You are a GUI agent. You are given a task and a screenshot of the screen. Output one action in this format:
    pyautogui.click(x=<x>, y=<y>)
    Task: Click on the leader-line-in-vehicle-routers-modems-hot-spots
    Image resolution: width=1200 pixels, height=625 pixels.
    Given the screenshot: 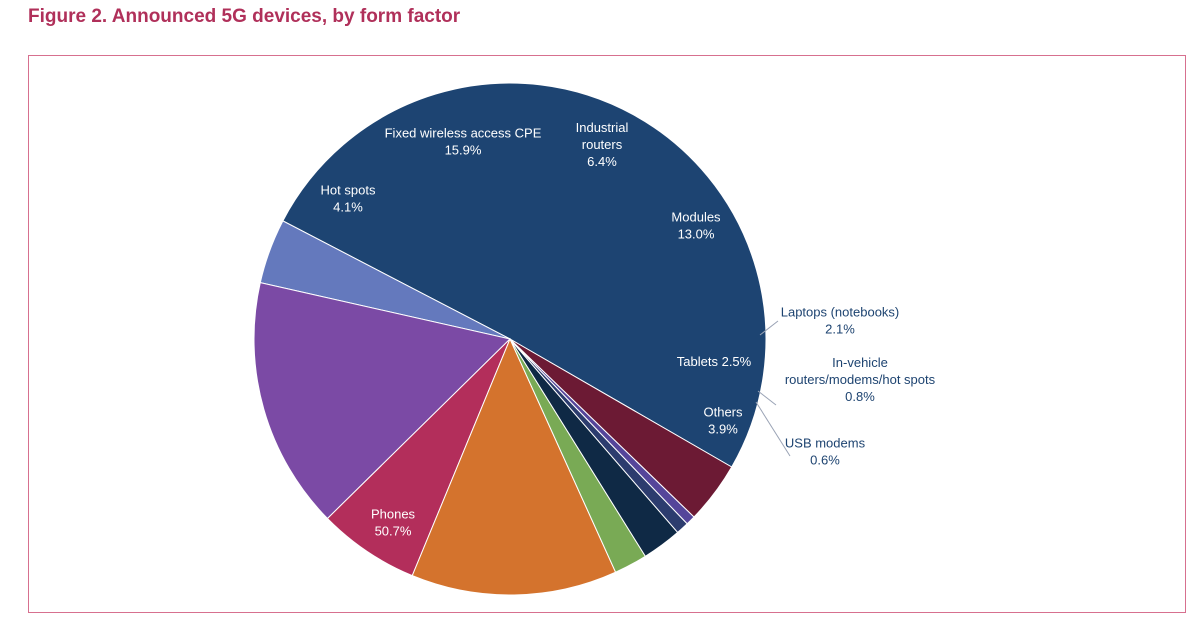 What is the action you would take?
    pyautogui.click(x=767, y=398)
    